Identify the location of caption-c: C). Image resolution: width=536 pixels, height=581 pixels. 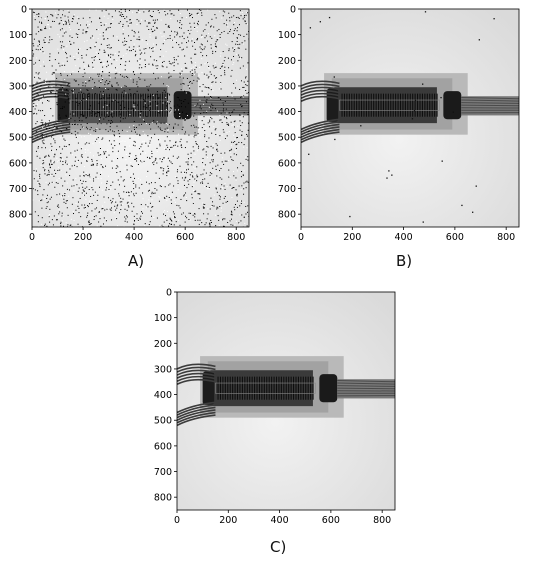
(278, 547).